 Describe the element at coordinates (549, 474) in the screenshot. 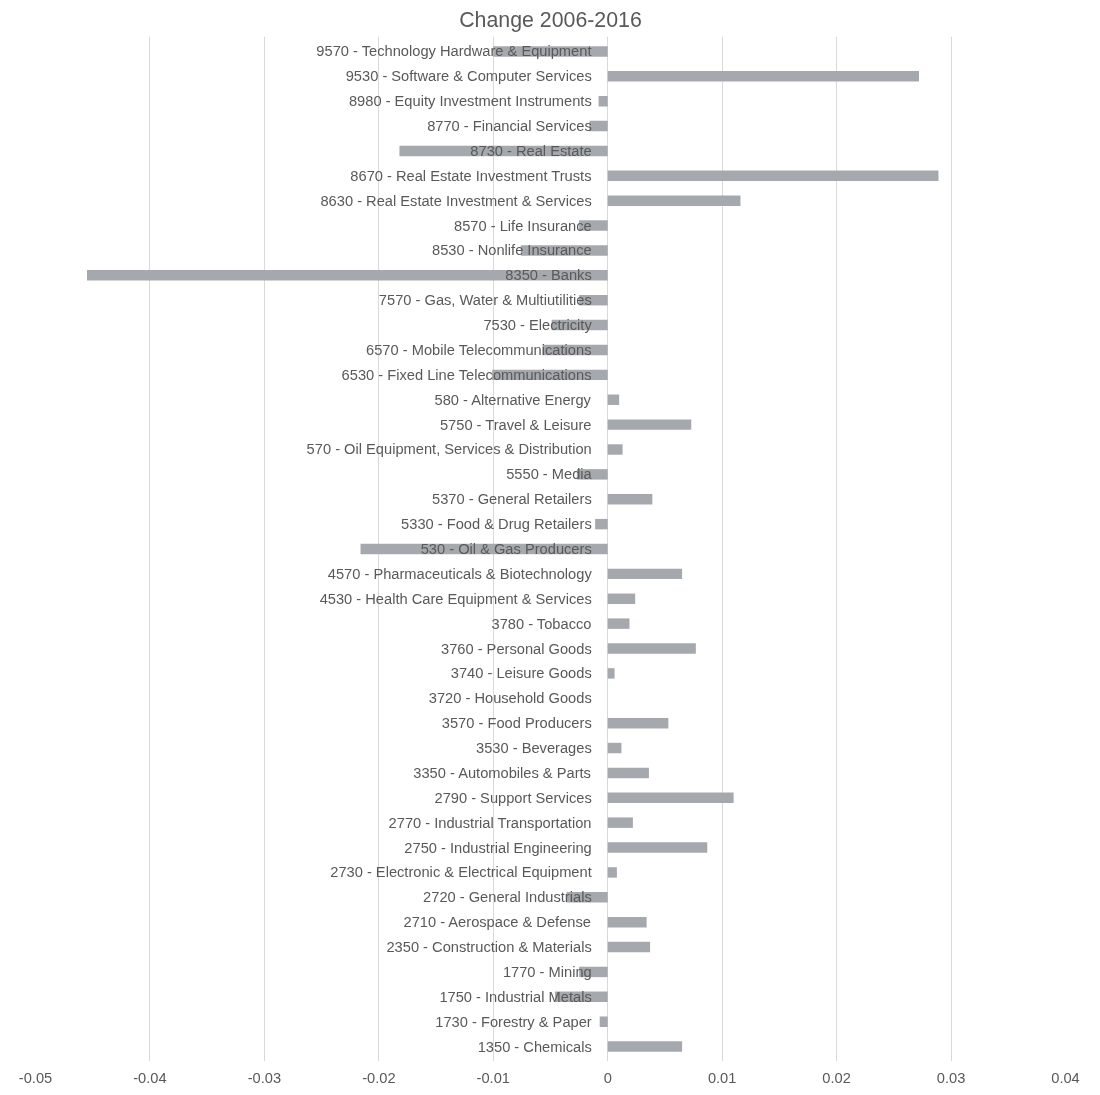

I see `y-tick-label: 5550 - Media` at that location.